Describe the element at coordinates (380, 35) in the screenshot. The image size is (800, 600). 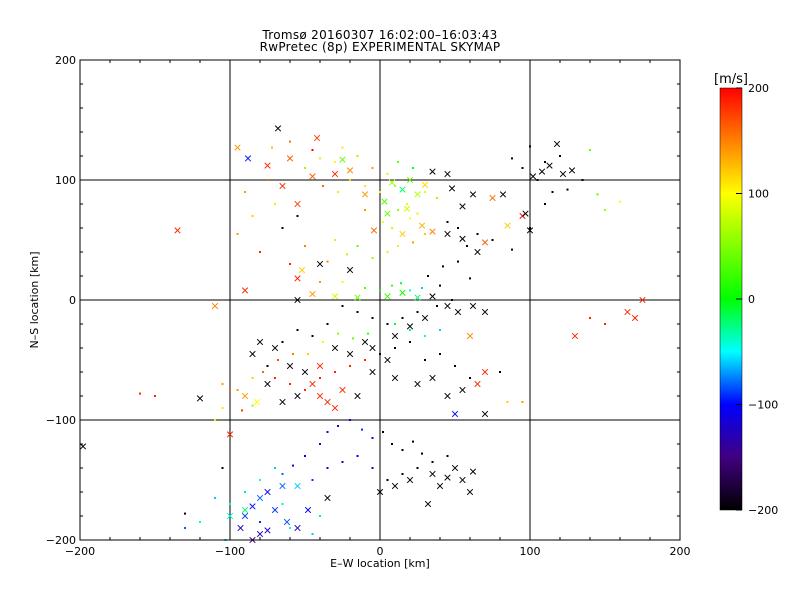
I see `chart-title: Tromsø 20160307 16:02:00–16:03:43` at that location.